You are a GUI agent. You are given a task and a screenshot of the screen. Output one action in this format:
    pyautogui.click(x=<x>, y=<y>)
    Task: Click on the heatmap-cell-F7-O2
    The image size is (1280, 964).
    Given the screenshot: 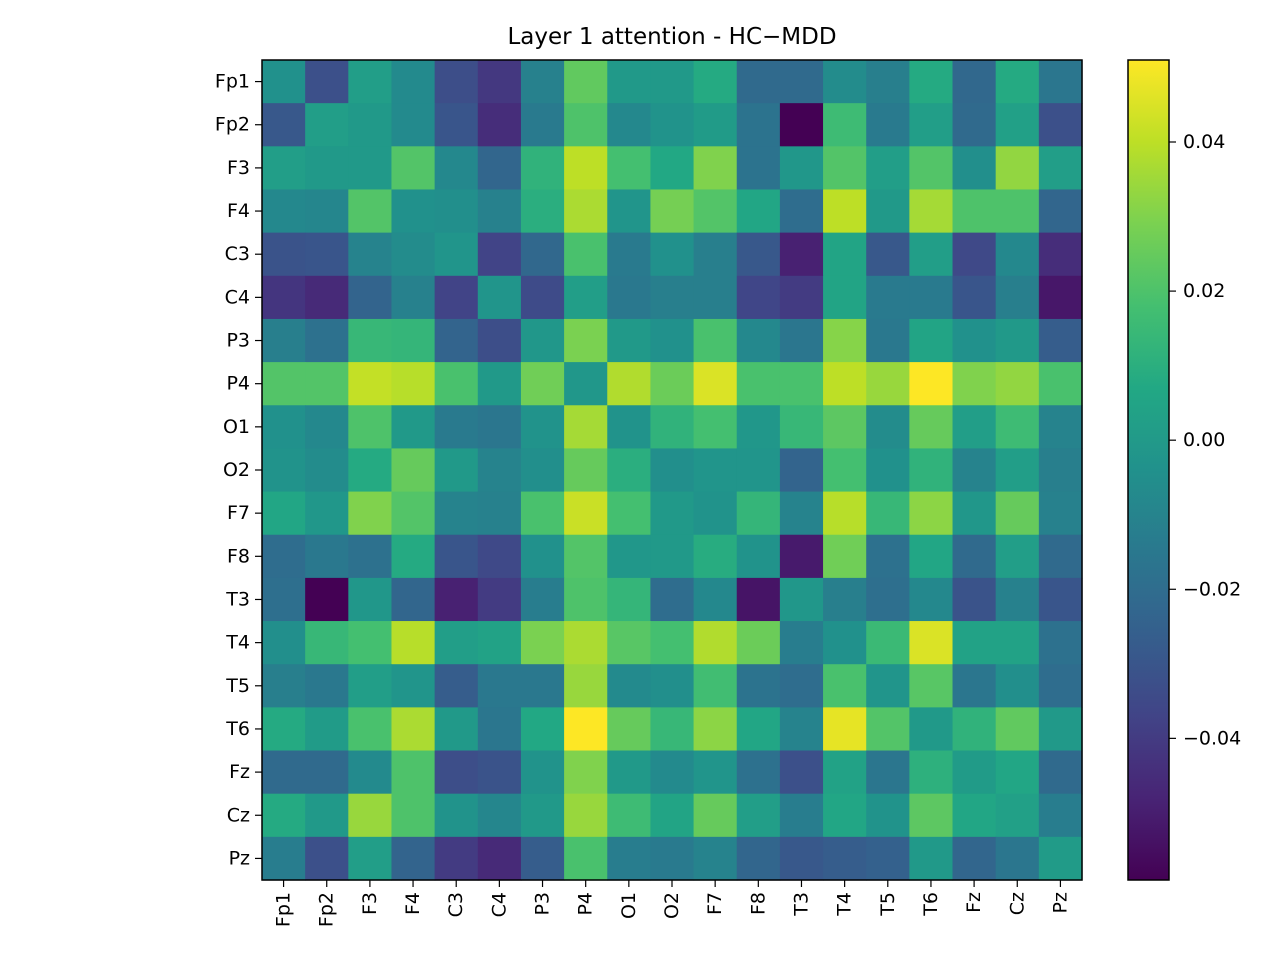 What is the action you would take?
    pyautogui.click(x=672, y=513)
    